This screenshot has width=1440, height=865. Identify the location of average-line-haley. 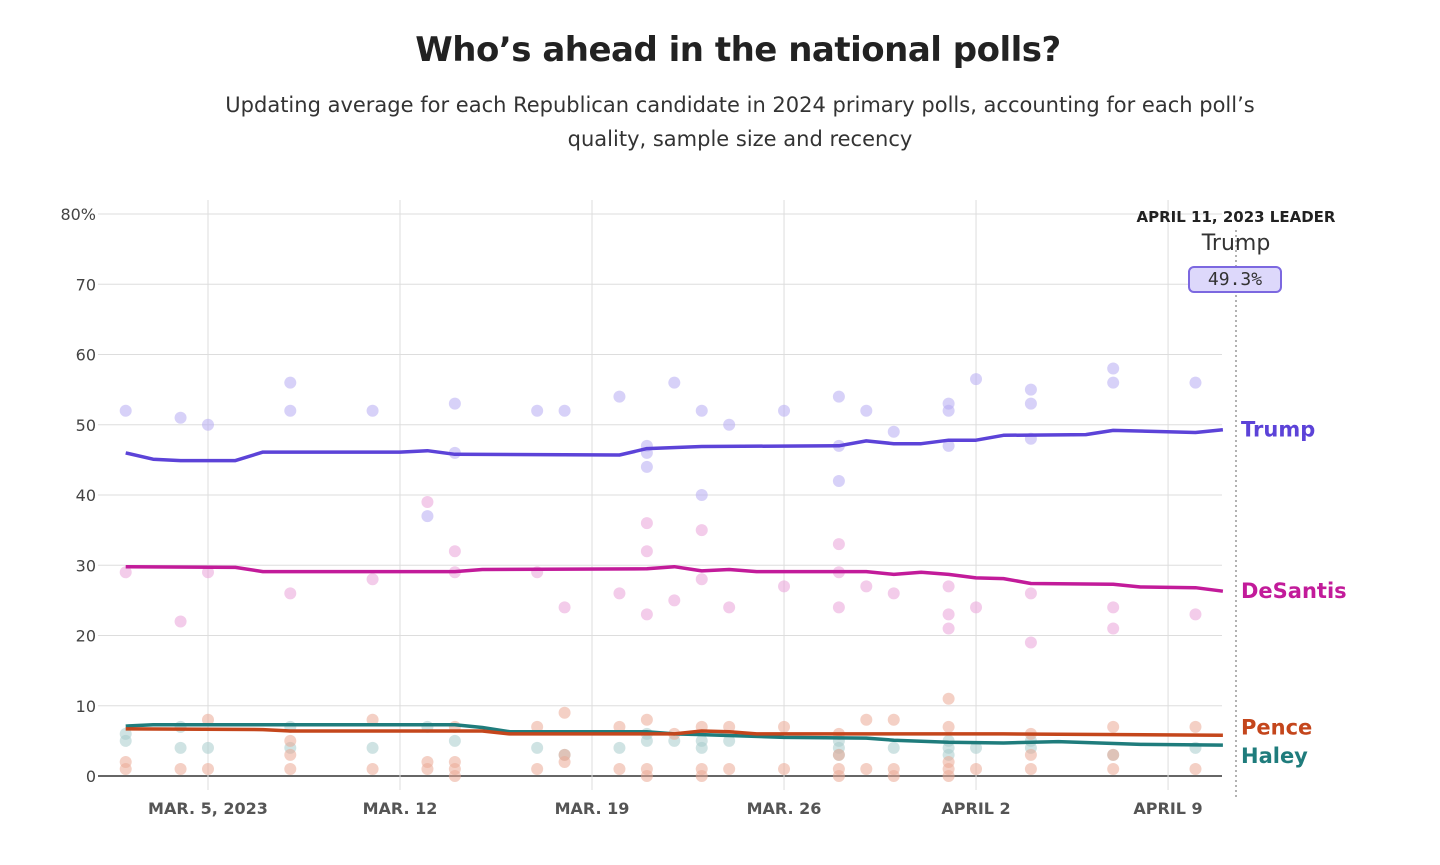
(674, 734).